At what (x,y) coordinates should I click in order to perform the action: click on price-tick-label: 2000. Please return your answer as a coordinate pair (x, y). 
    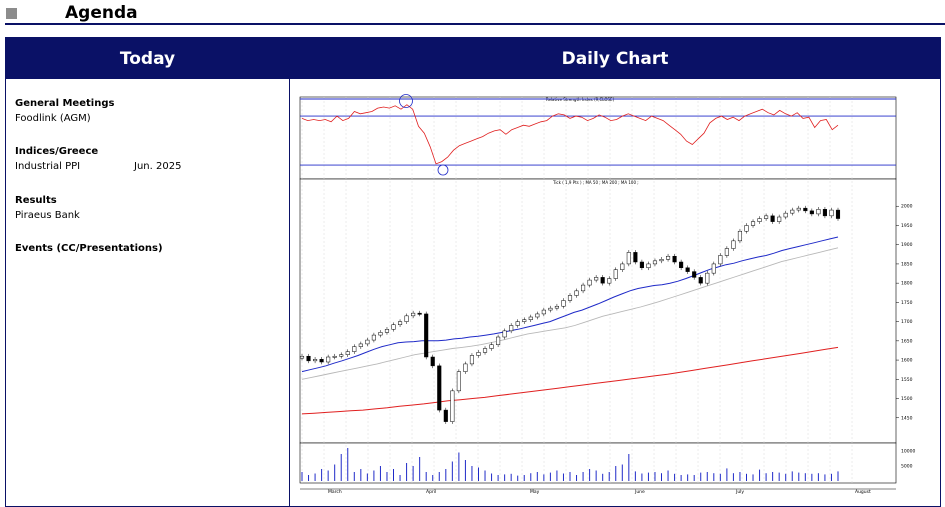
    Looking at the image, I should click on (907, 207).